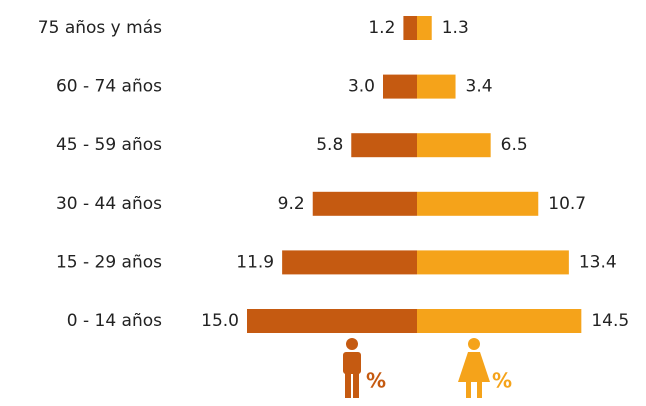 The image size is (646, 406). I want to click on value-label: 10.7, so click(567, 204).